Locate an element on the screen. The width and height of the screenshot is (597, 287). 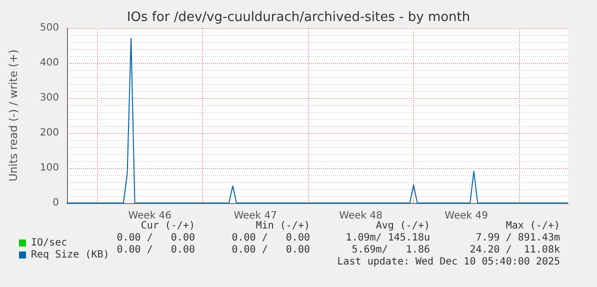
text: 24.20 / 11.08k is located at coordinates (515, 250).